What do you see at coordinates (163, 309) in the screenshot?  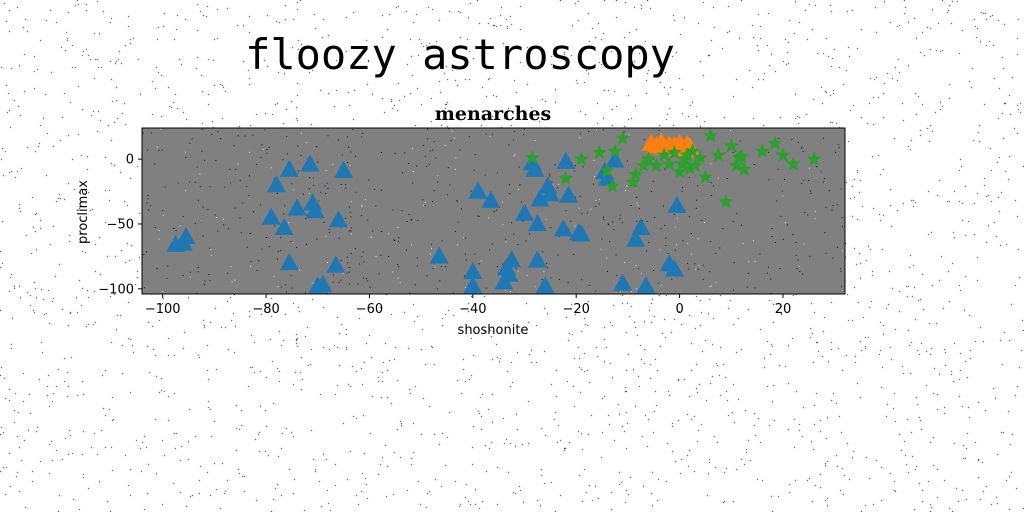 I see `x-tick-label: −100` at bounding box center [163, 309].